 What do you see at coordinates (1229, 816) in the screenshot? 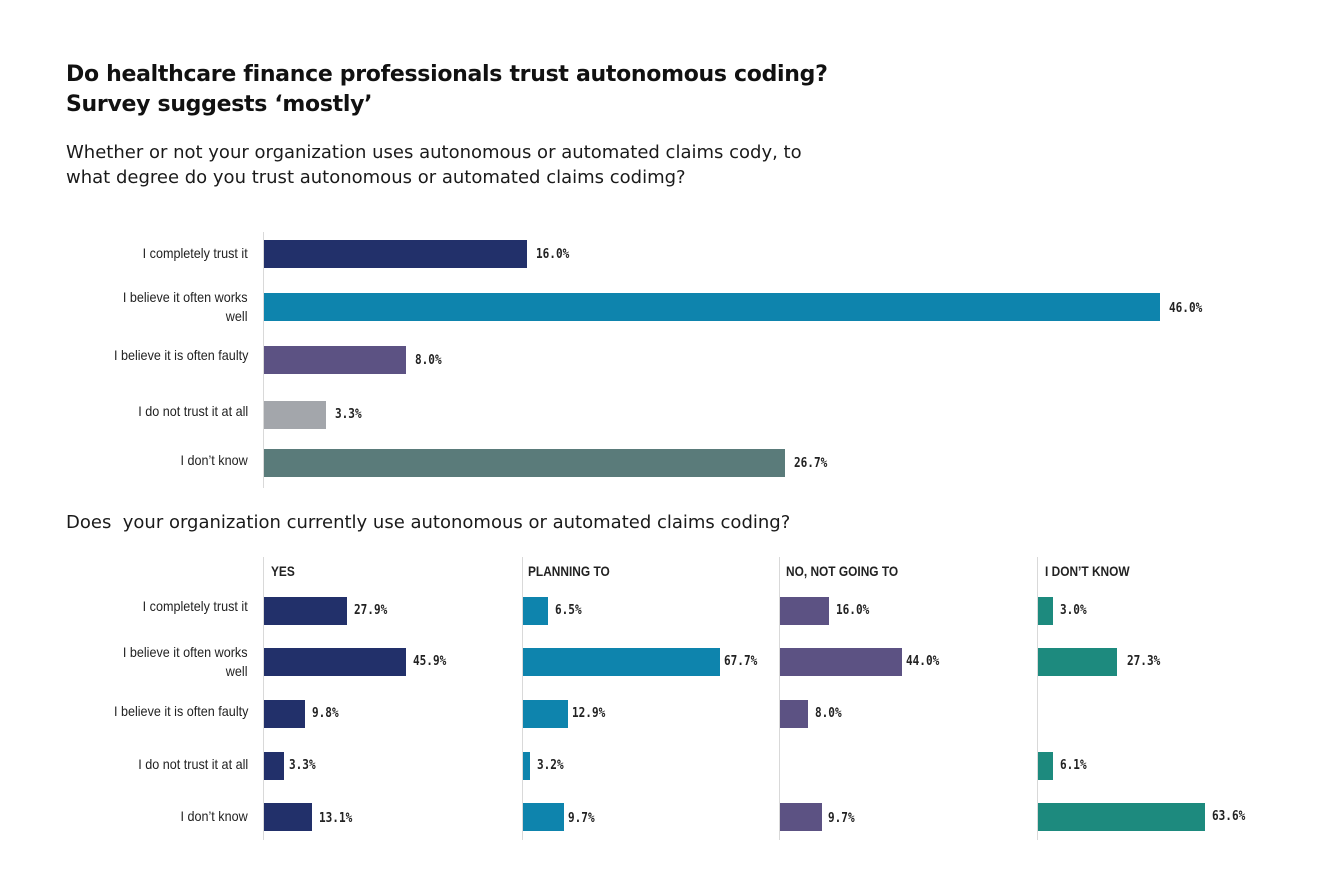
I see `value-label: 63.6%` at bounding box center [1229, 816].